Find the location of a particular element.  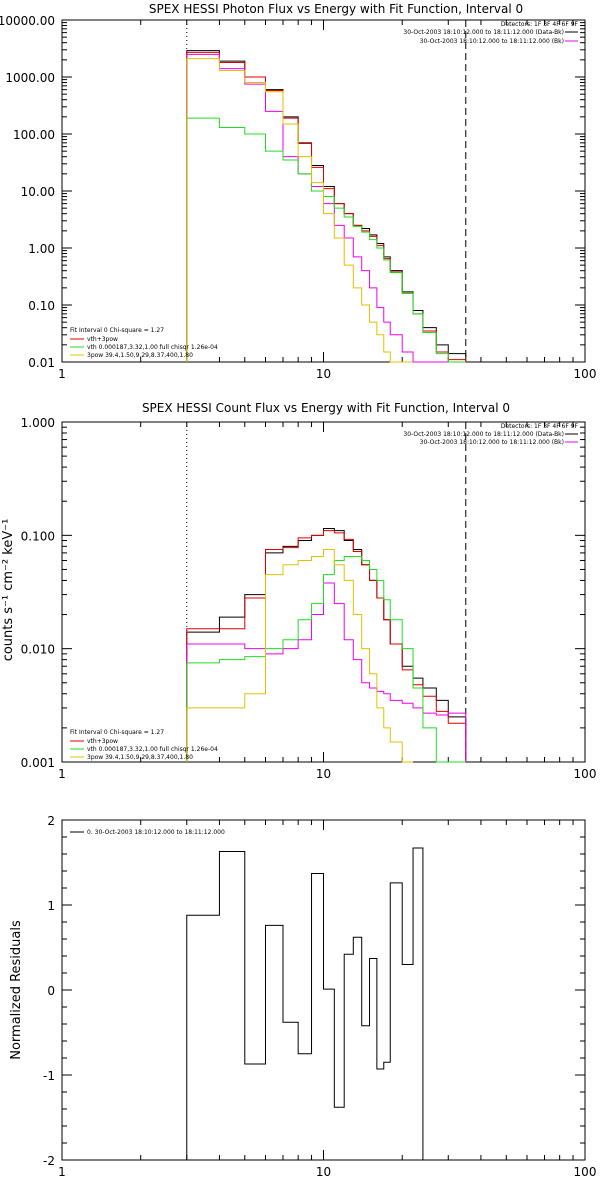

y-tick-label: 0 is located at coordinates (51, 991).